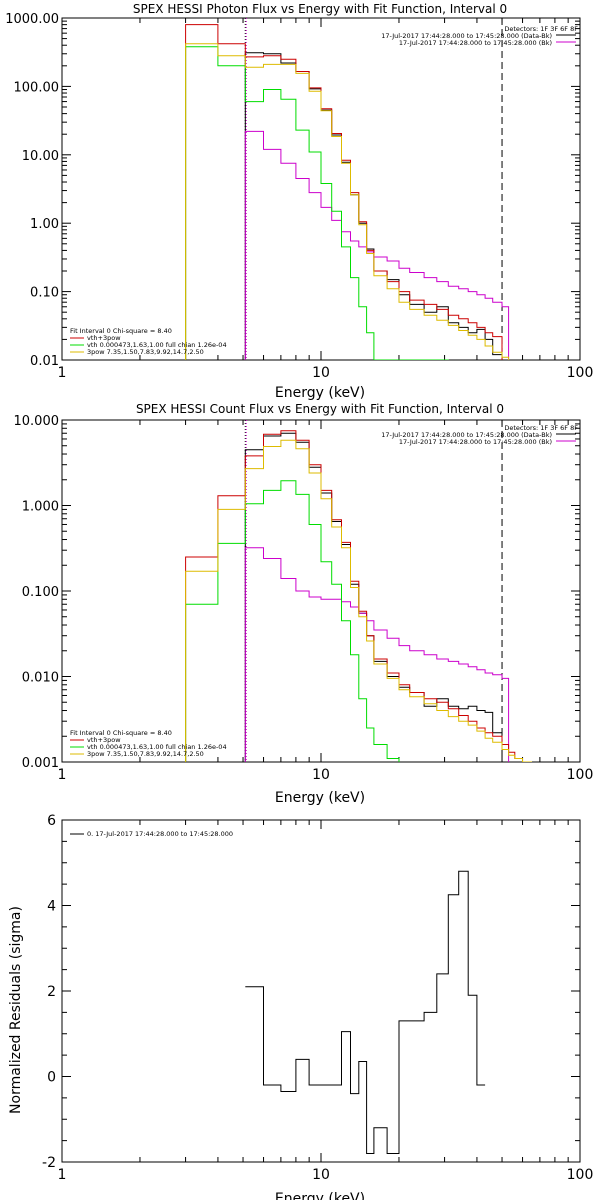  I want to click on series-vth-3pow-line, so click(344, 192).